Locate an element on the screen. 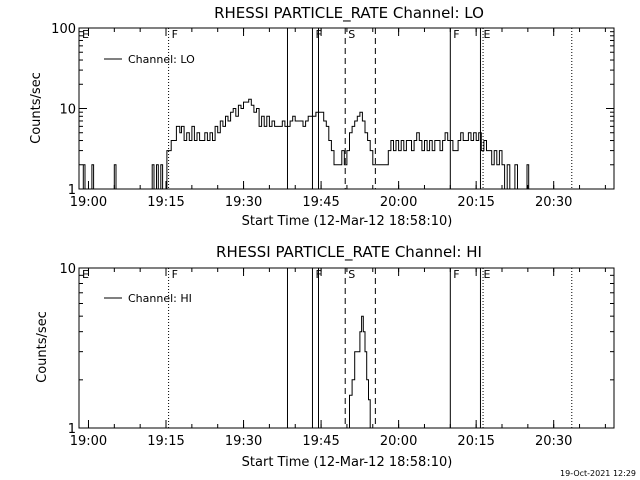  generated-timestamp: 19-Oct-2021 12:29 is located at coordinates (598, 473).